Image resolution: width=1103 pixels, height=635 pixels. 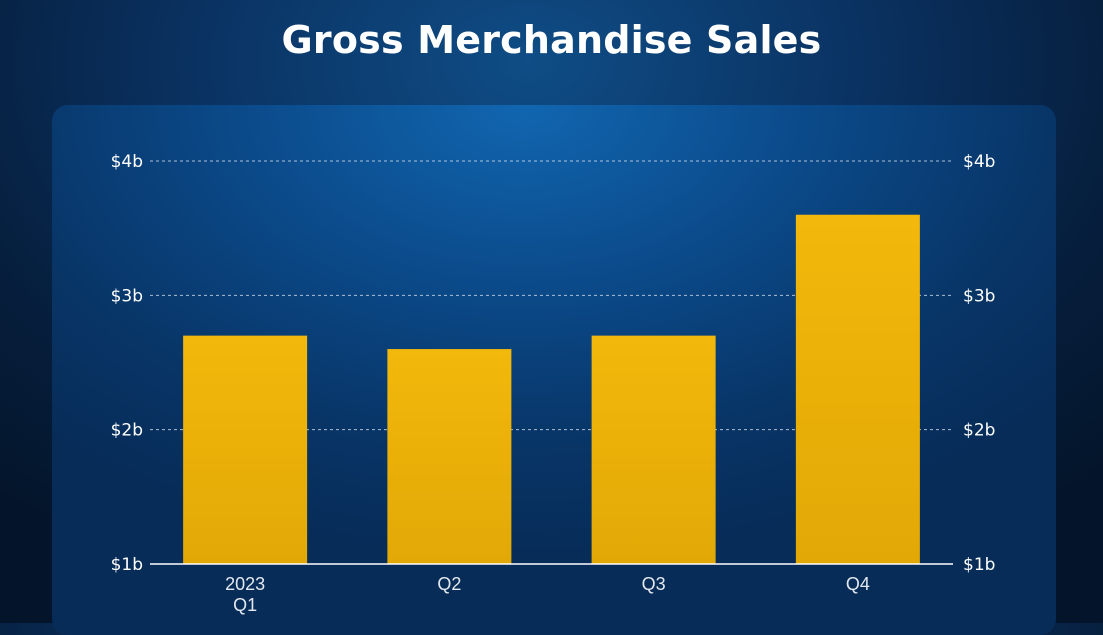 I want to click on x-tick-label-q1-line-2: Q1, so click(x=245, y=605).